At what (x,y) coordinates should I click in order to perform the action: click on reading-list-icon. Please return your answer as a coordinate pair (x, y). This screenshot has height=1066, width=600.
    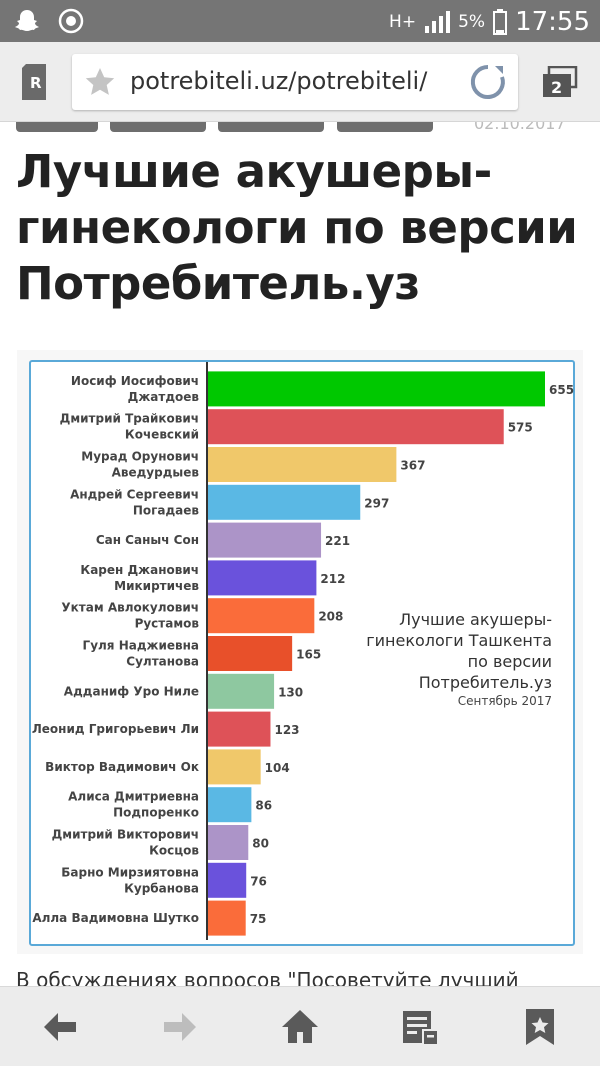
    Looking at the image, I should click on (420, 1027).